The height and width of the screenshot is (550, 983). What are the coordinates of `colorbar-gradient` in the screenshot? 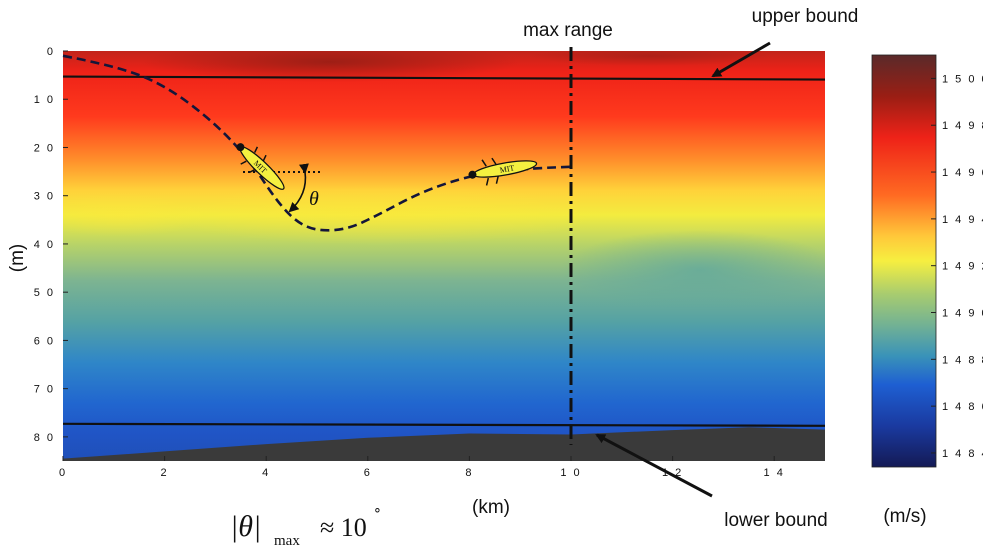 It's located at (904, 261).